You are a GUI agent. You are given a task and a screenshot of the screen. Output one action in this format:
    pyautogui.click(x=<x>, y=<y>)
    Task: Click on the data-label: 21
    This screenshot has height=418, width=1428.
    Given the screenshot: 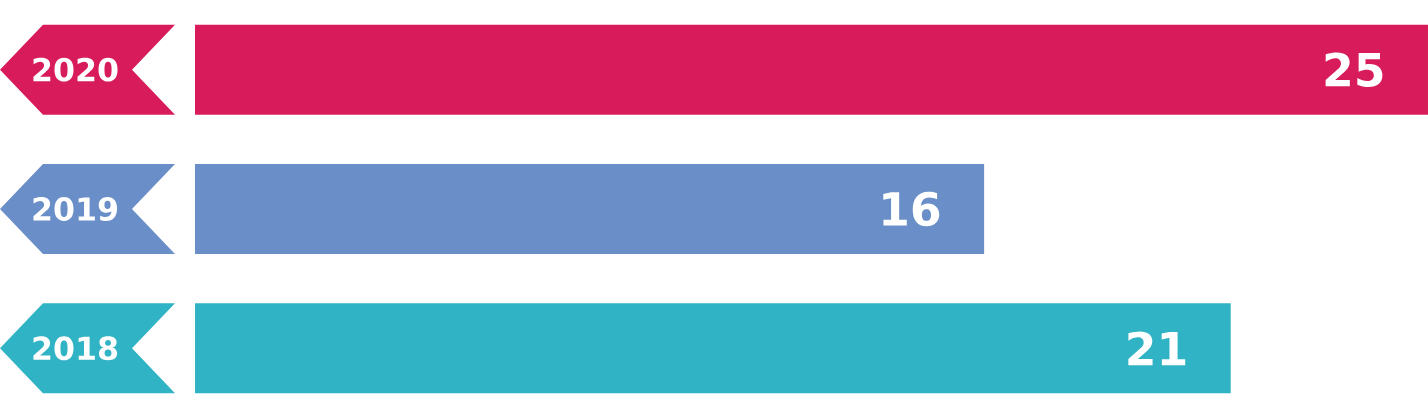 What is the action you would take?
    pyautogui.click(x=1157, y=348)
    